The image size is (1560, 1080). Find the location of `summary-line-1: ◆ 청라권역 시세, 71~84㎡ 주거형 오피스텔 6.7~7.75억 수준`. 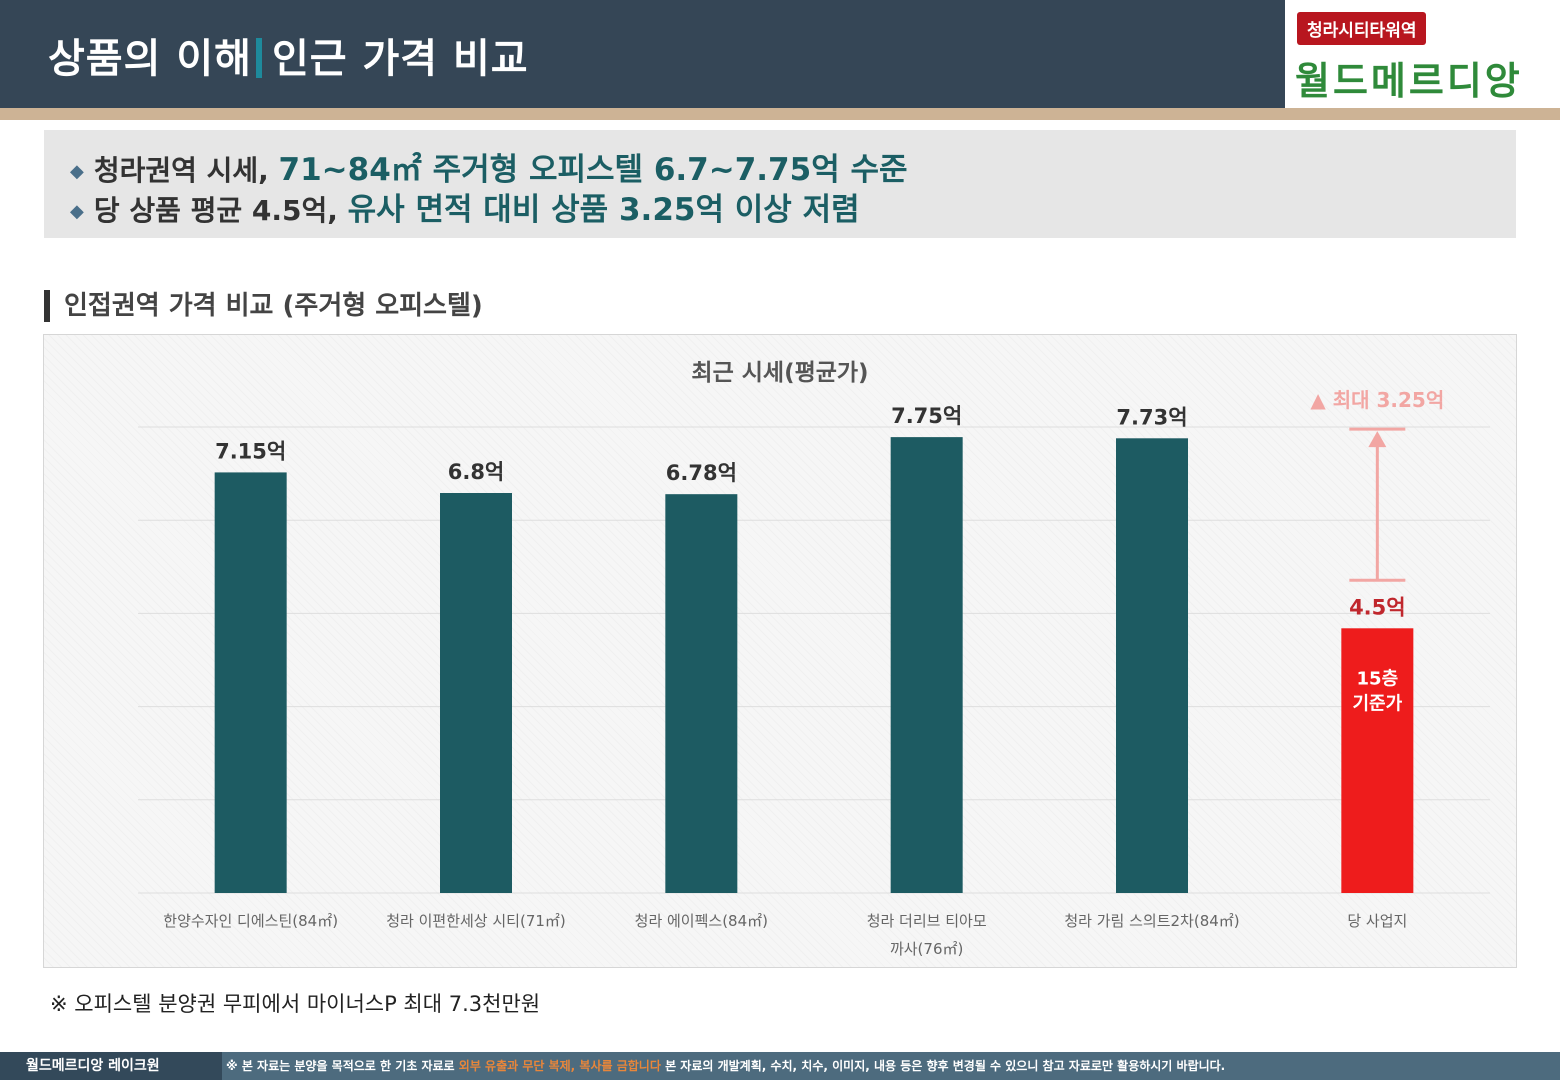

summary-line-1: ◆ 청라권역 시세, 71~84㎡ 주거형 오피스텔 6.7~7.75억 수준 is located at coordinates (489, 166).